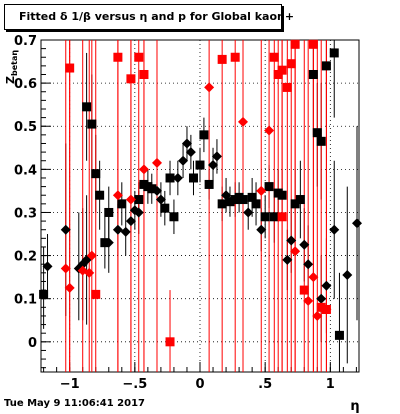  I want to click on x-tick-label: −1, so click(70, 384).